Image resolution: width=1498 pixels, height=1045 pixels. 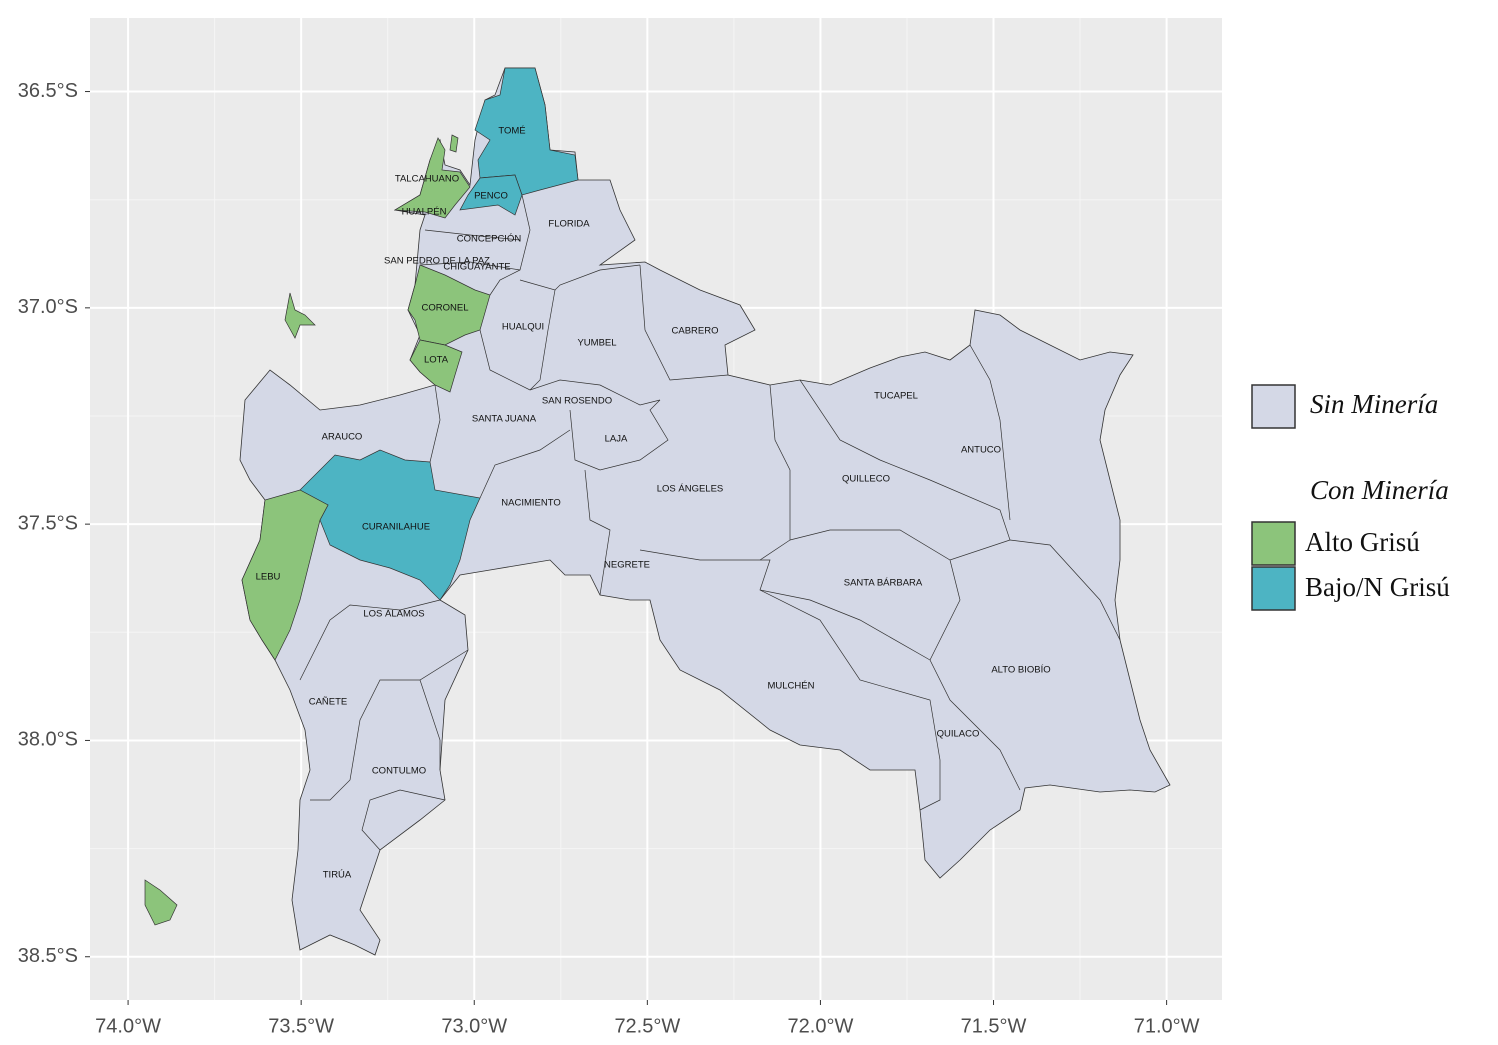 What do you see at coordinates (476, 267) in the screenshot?
I see `commune-label: CHIGUAYANTE` at bounding box center [476, 267].